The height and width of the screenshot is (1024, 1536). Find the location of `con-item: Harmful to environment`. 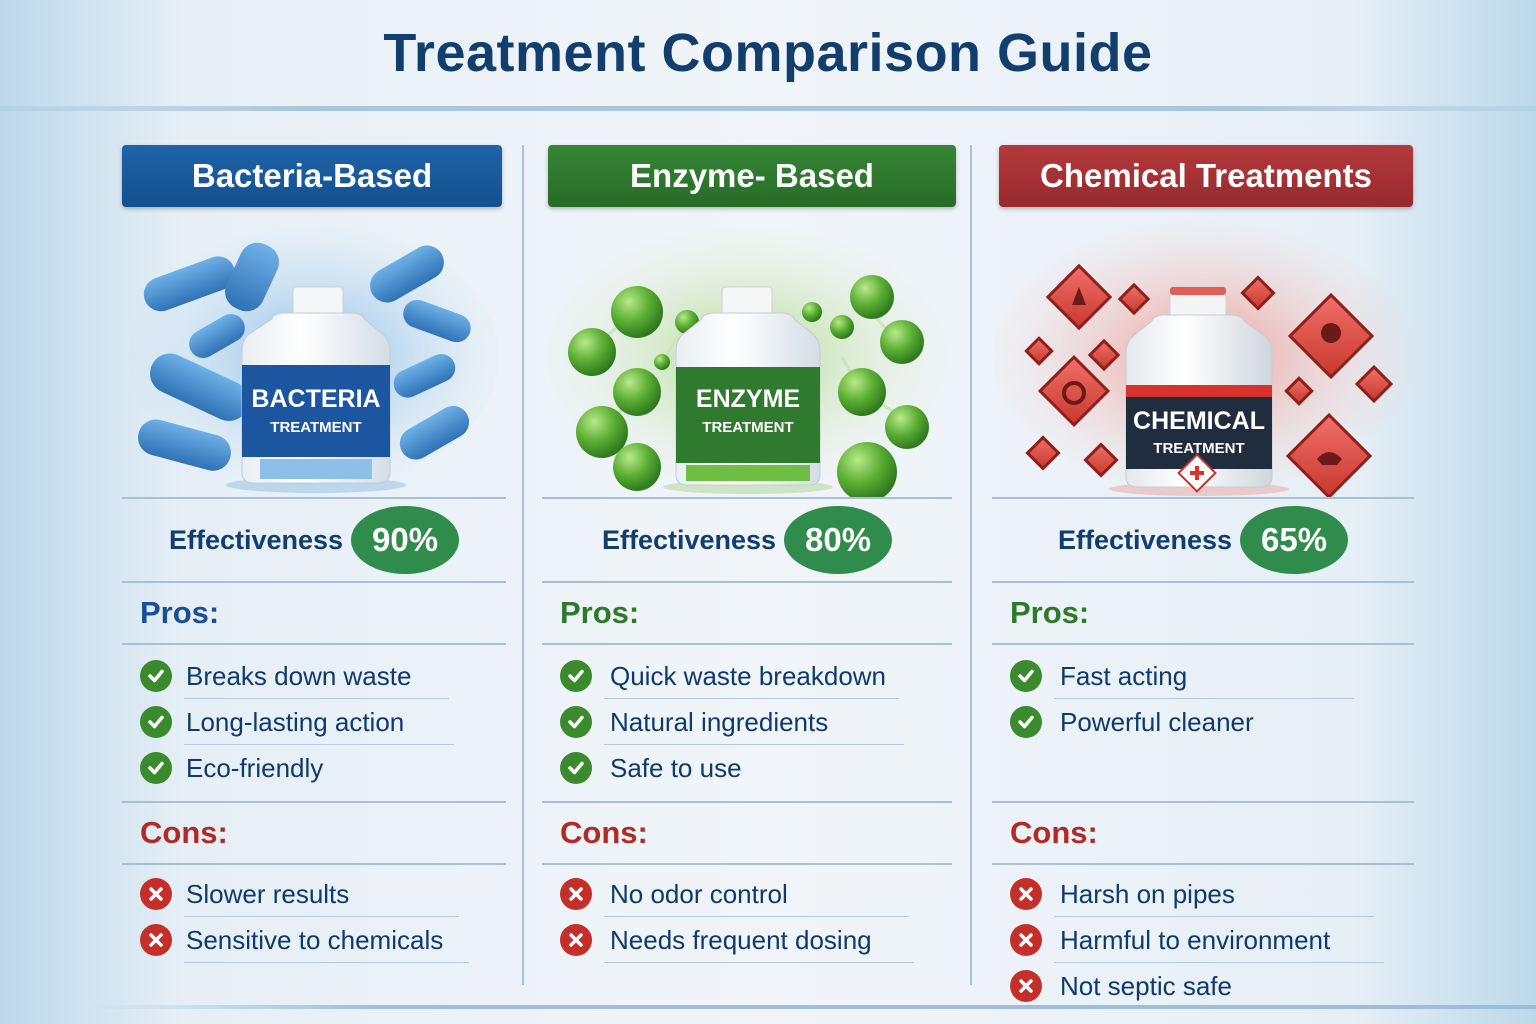

con-item: Harmful to environment is located at coordinates (1203, 940).